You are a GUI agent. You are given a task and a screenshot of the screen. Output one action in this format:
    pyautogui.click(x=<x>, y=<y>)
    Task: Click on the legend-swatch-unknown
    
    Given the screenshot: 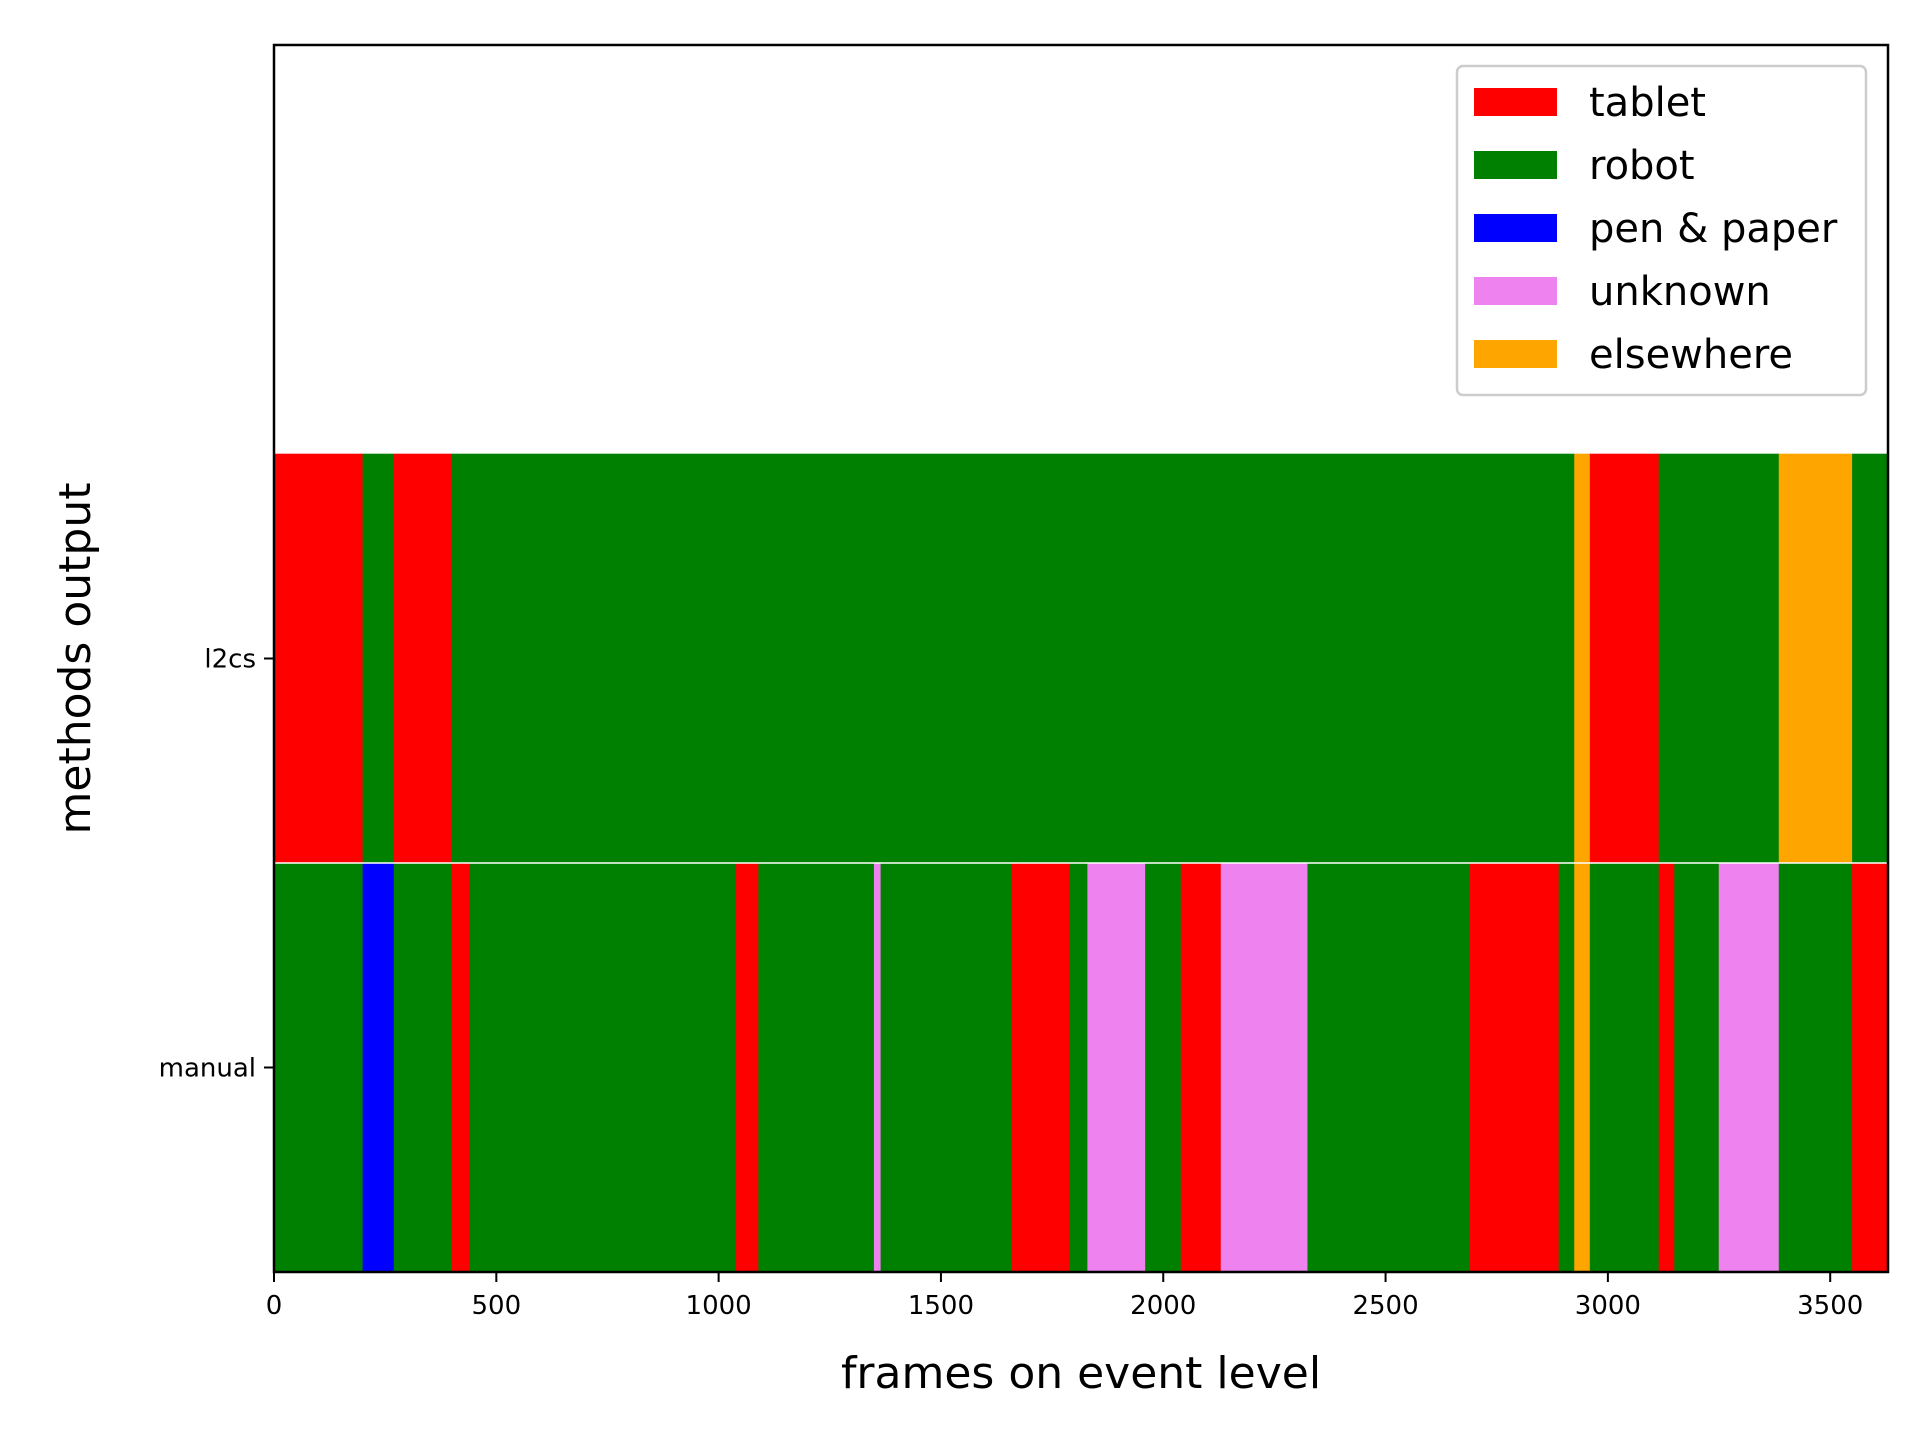 What is the action you would take?
    pyautogui.click(x=1515, y=291)
    